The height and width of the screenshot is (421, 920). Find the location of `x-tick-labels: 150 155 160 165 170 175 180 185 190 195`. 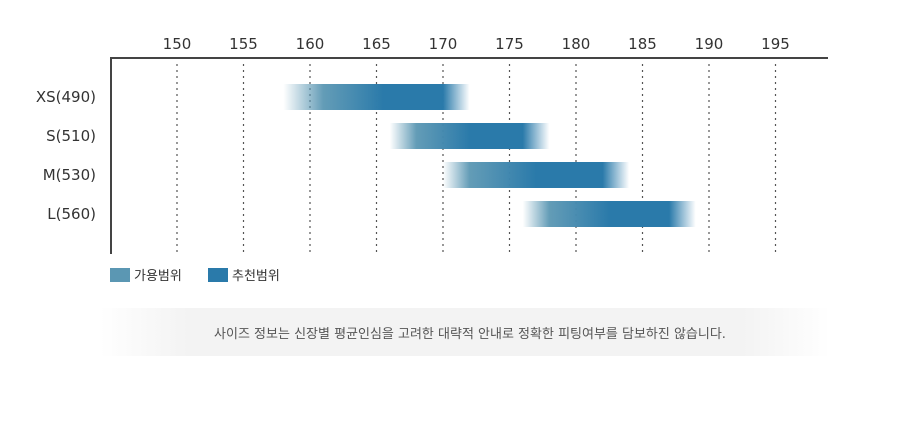

x-tick-labels: 150 155 160 165 170 175 180 185 190 195 is located at coordinates (476, 44).